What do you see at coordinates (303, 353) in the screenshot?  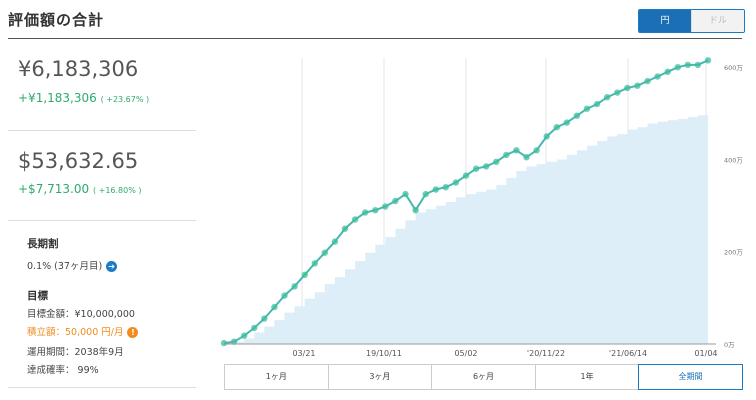 I see `x-tick-label: 03/21` at bounding box center [303, 353].